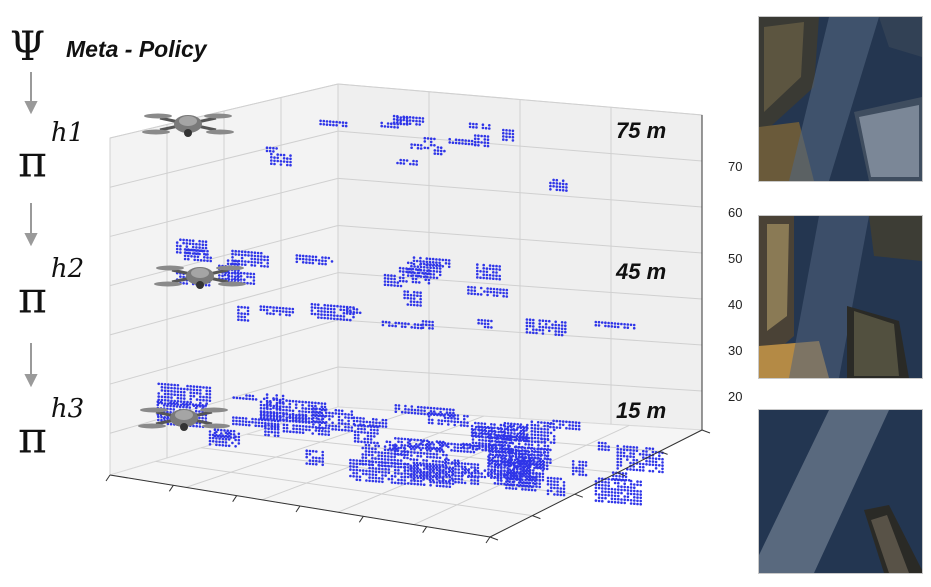 Image resolution: width=931 pixels, height=587 pixels. What do you see at coordinates (51, 154) in the screenshot?
I see `policy-h1: πh1` at bounding box center [51, 154].